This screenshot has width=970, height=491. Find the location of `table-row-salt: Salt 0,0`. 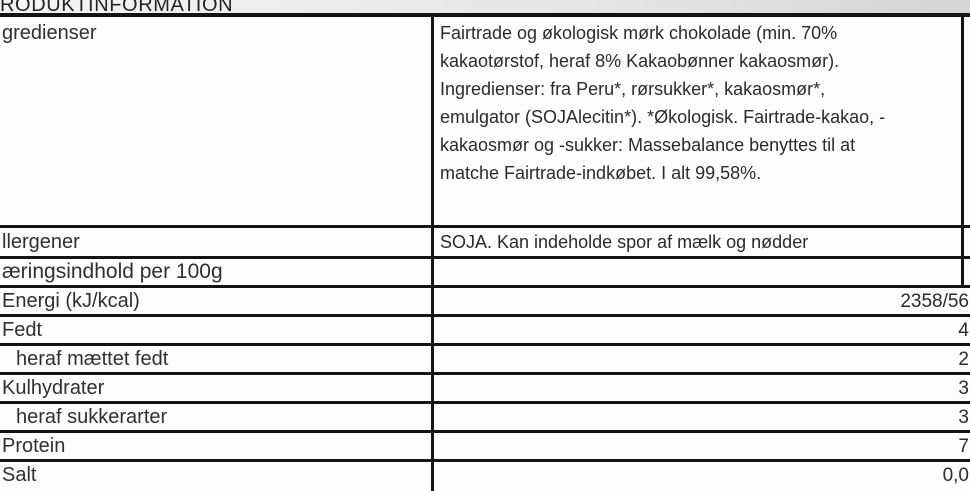

table-row-salt: Salt 0,0 is located at coordinates (485, 476).